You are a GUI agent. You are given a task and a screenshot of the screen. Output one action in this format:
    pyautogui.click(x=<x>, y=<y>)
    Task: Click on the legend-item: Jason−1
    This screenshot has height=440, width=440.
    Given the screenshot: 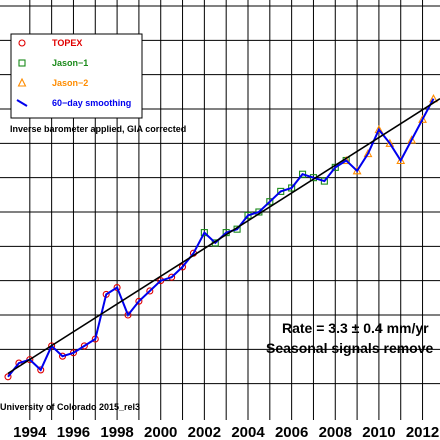 What is the action you would take?
    pyautogui.click(x=53, y=63)
    